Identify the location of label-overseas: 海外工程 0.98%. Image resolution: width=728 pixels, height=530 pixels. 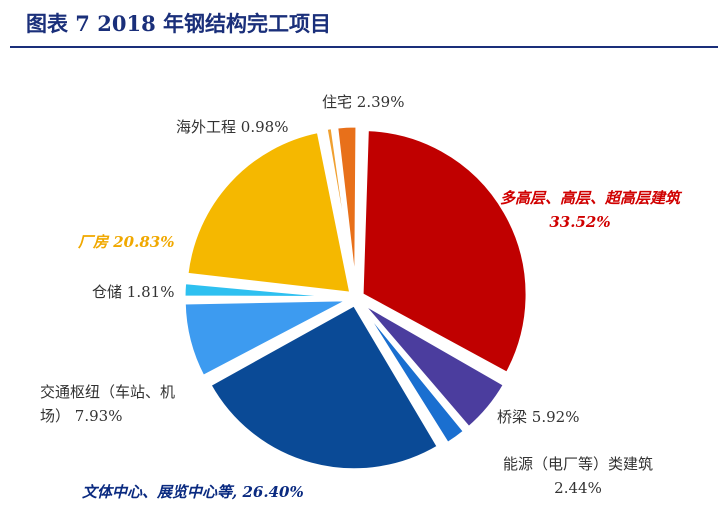
(232, 127).